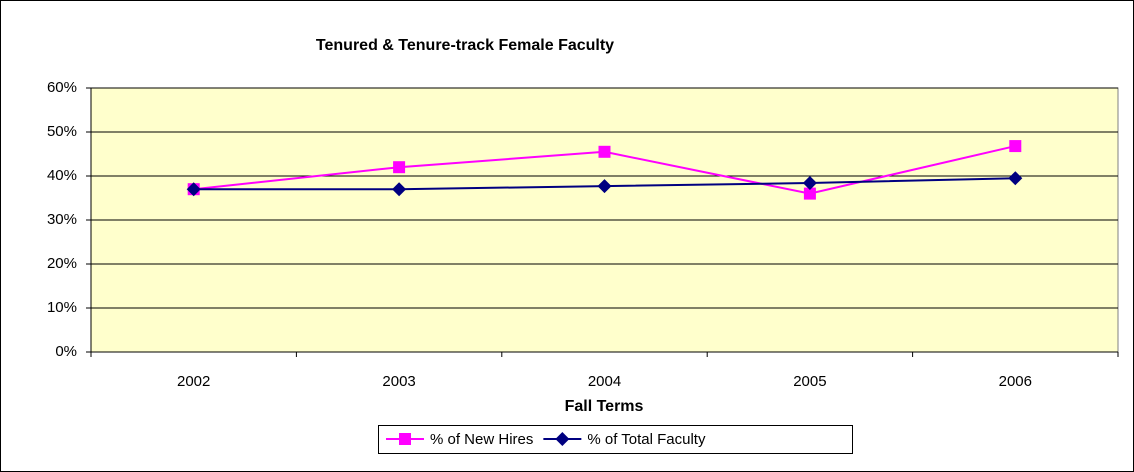  Describe the element at coordinates (66, 351) in the screenshot. I see `y-tick-label: 0%` at that location.